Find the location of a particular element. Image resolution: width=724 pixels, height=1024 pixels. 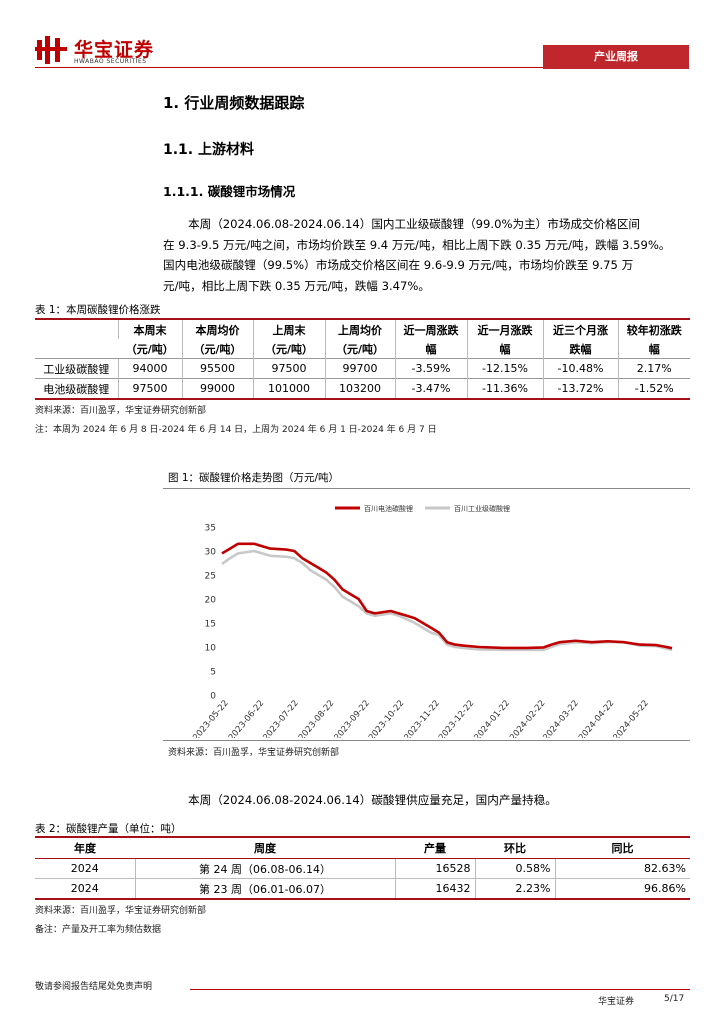

header-cell is located at coordinates (76, 339).